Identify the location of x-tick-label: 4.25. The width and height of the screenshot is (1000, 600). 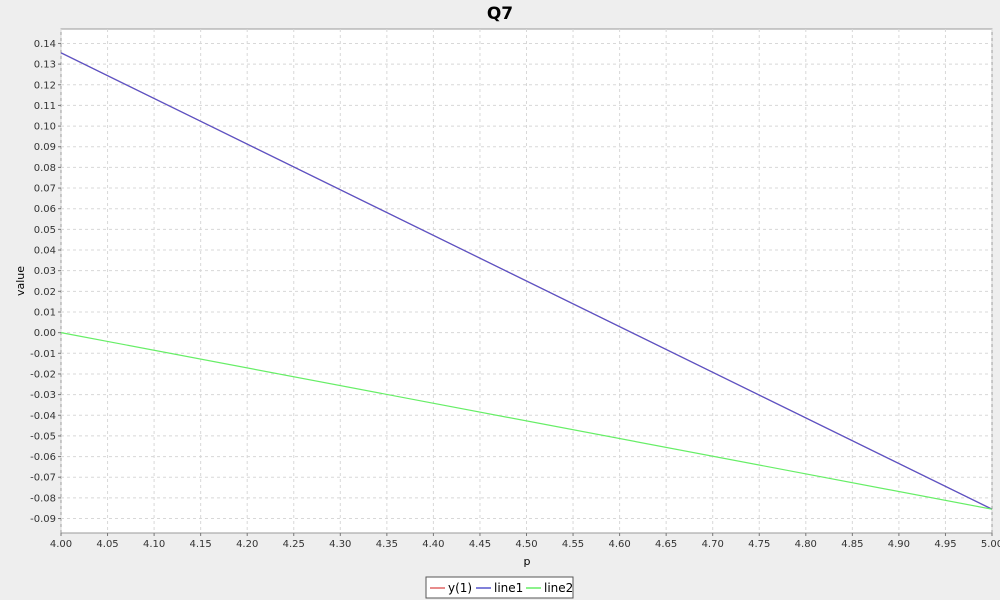
(294, 544).